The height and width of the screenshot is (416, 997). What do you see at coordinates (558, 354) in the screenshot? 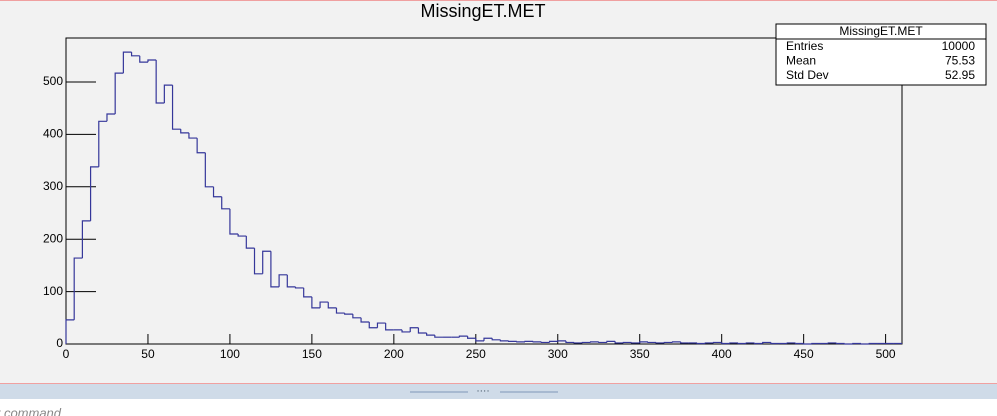
I see `x-tick-label: 300` at bounding box center [558, 354].